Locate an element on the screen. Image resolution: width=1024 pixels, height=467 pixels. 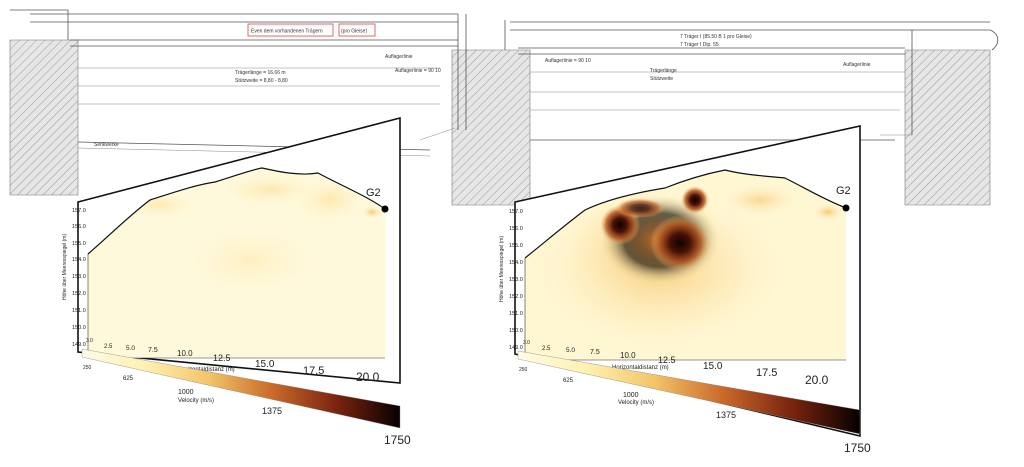
note-auflager2-left: Auflagerlinie = 90 10 is located at coordinates (418, 71).